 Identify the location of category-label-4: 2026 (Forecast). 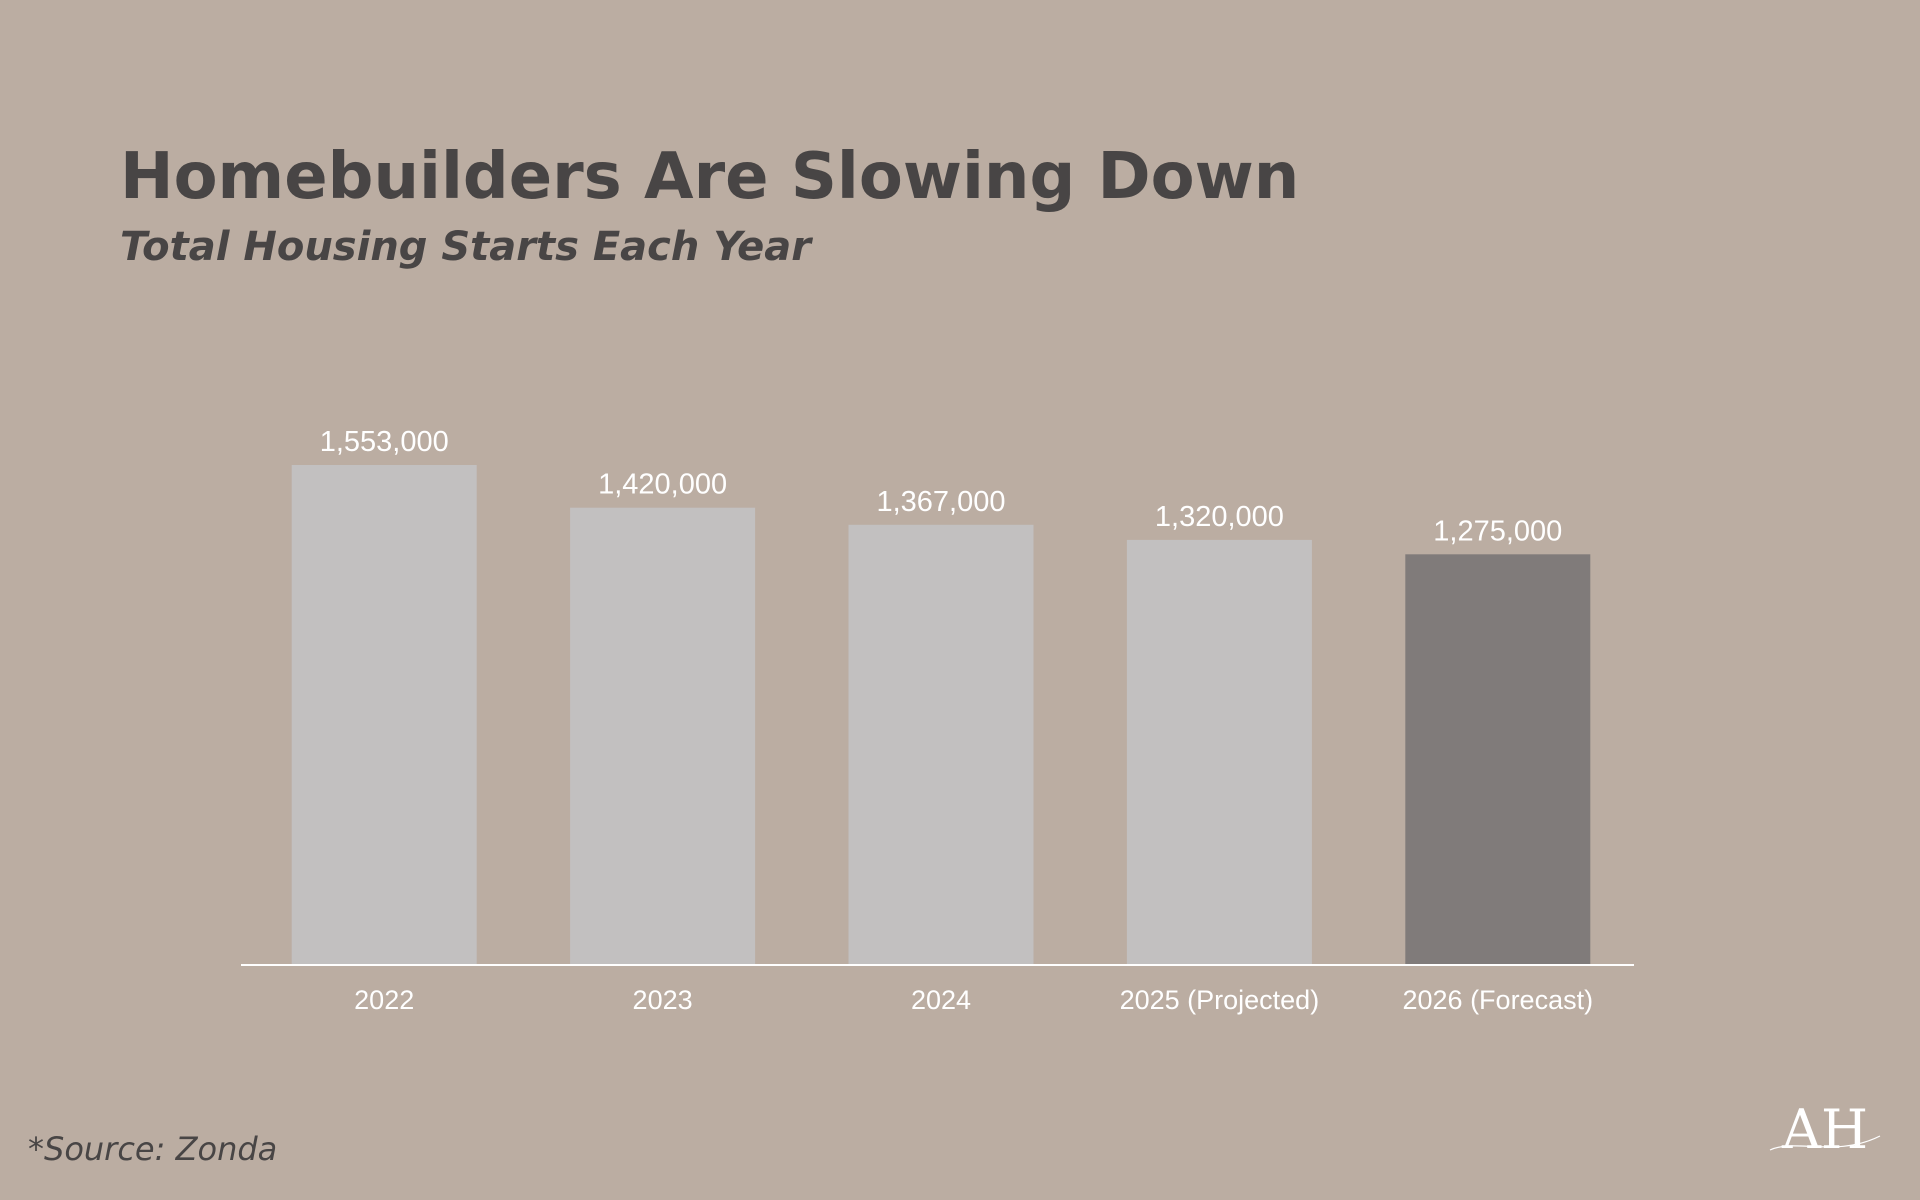
(1498, 1000).